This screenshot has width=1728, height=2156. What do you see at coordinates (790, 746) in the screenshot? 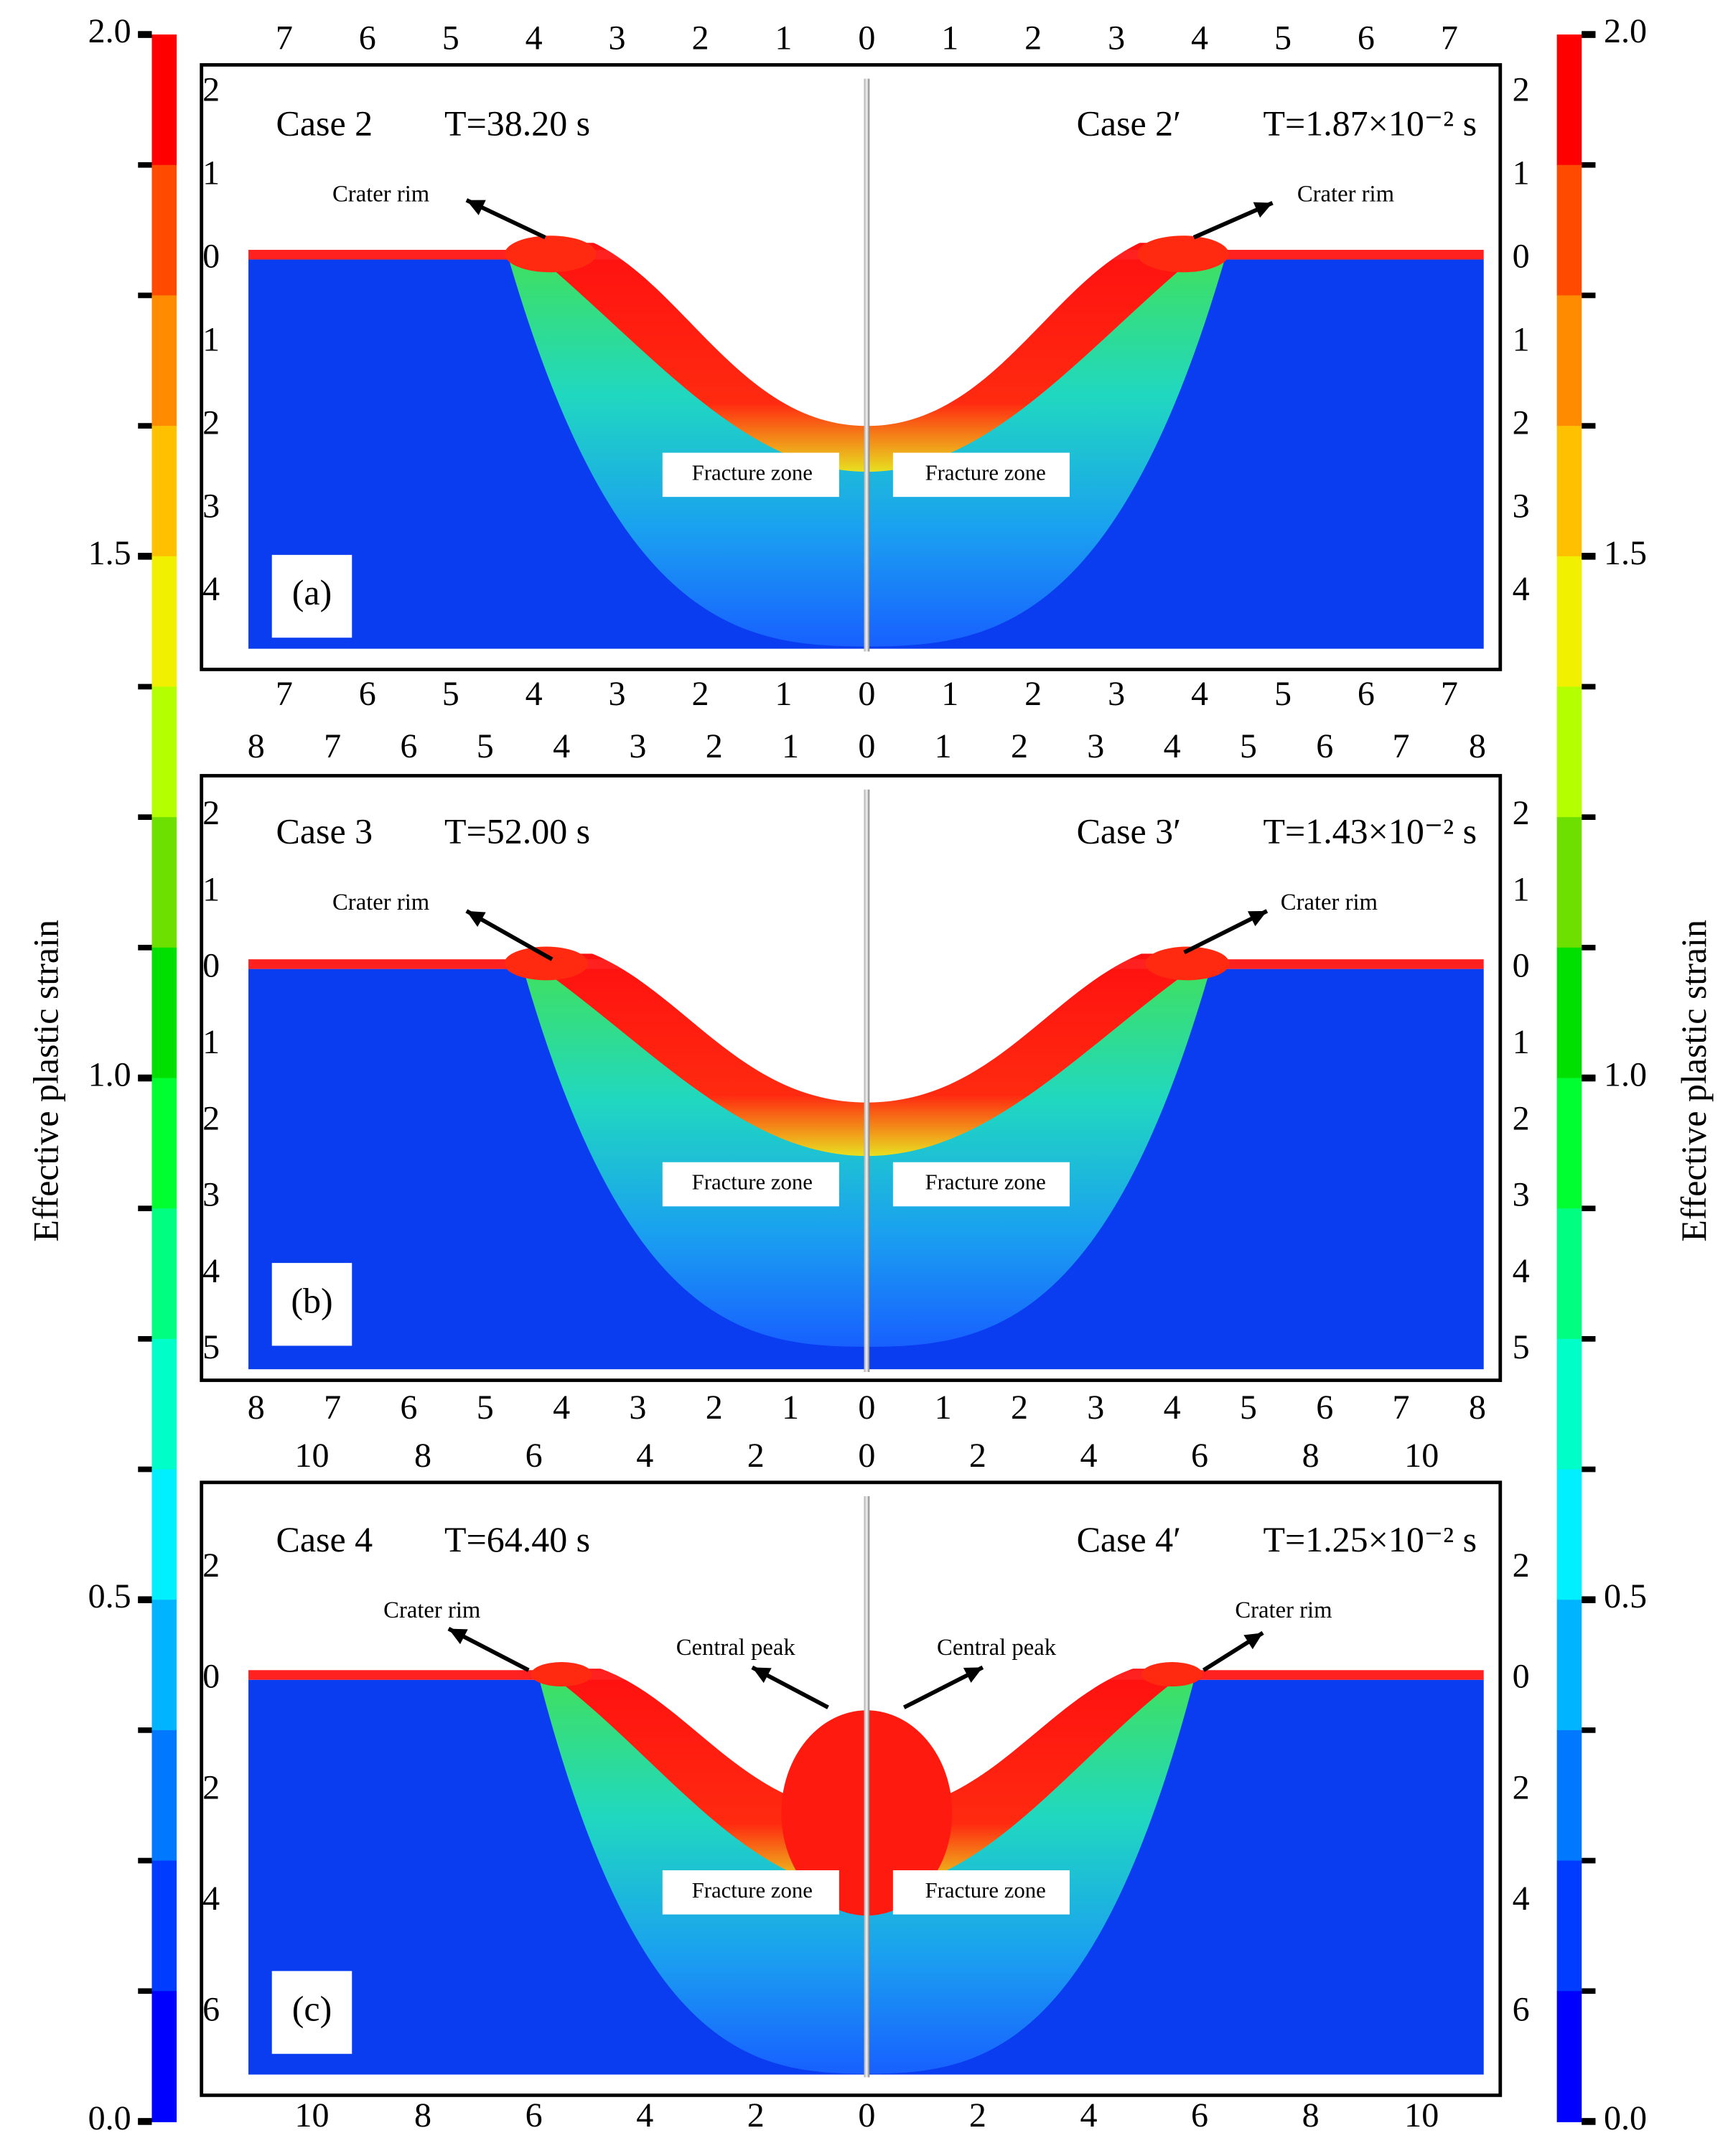
I see `x-tick-label-top: 1` at bounding box center [790, 746].